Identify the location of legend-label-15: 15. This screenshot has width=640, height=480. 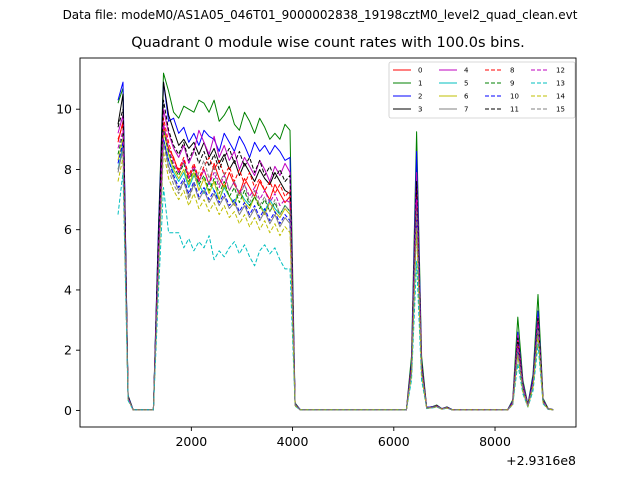
(560, 110).